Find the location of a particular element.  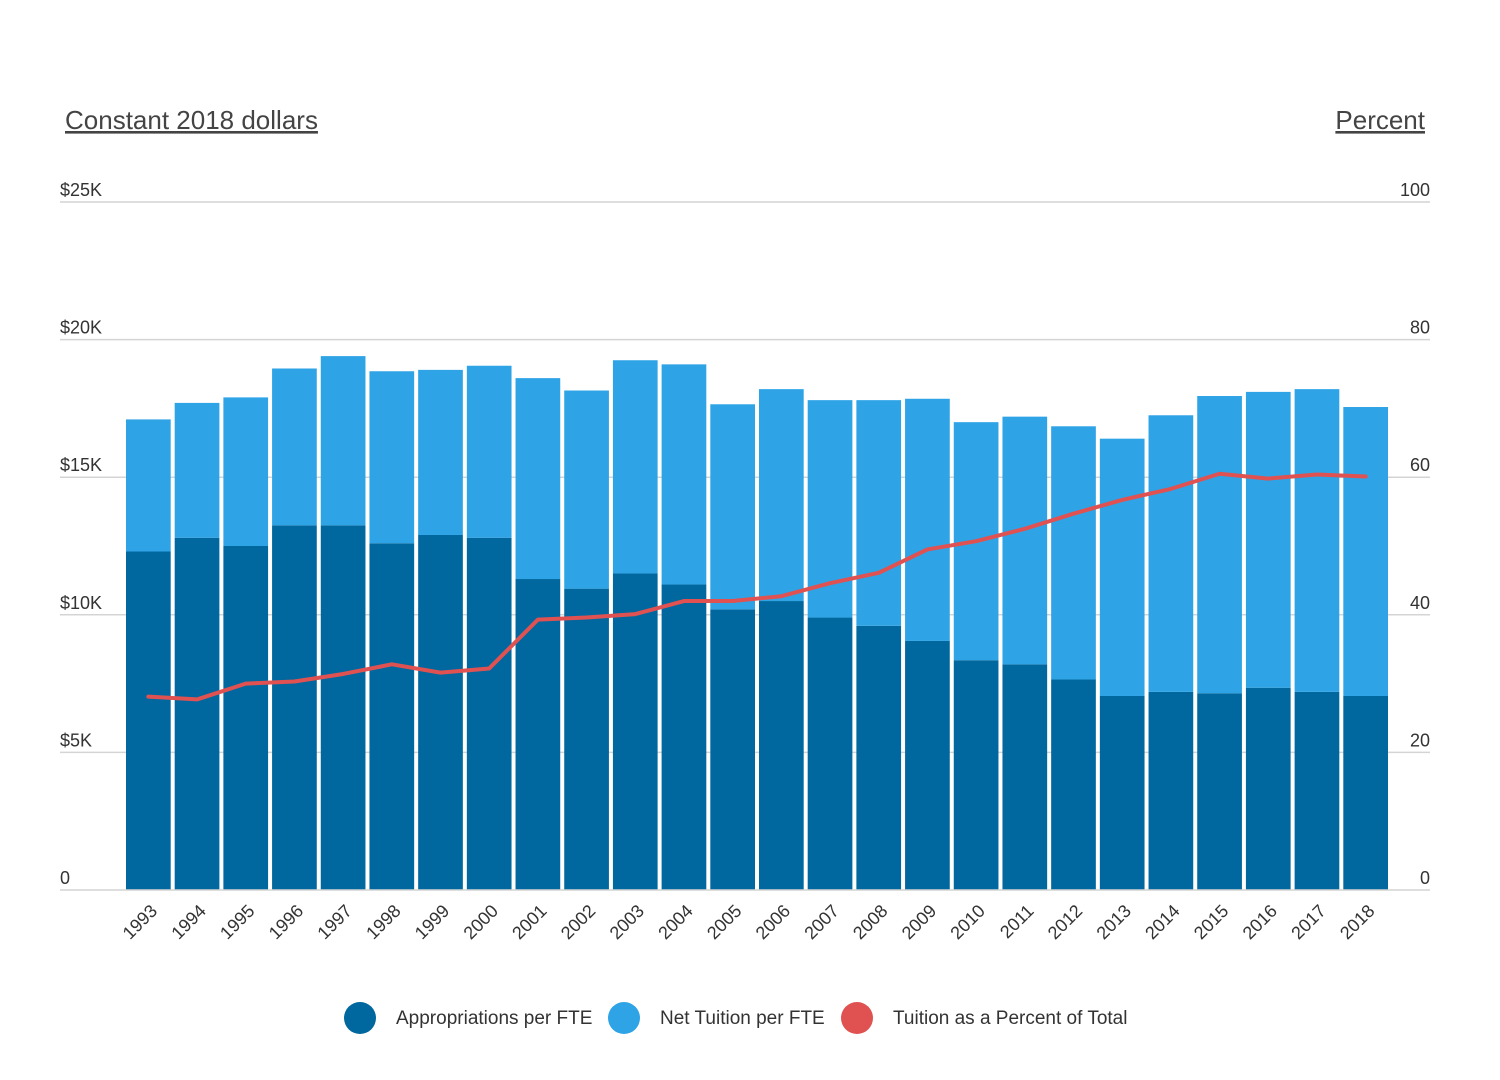

left-tick-label: $5K is located at coordinates (76, 740).